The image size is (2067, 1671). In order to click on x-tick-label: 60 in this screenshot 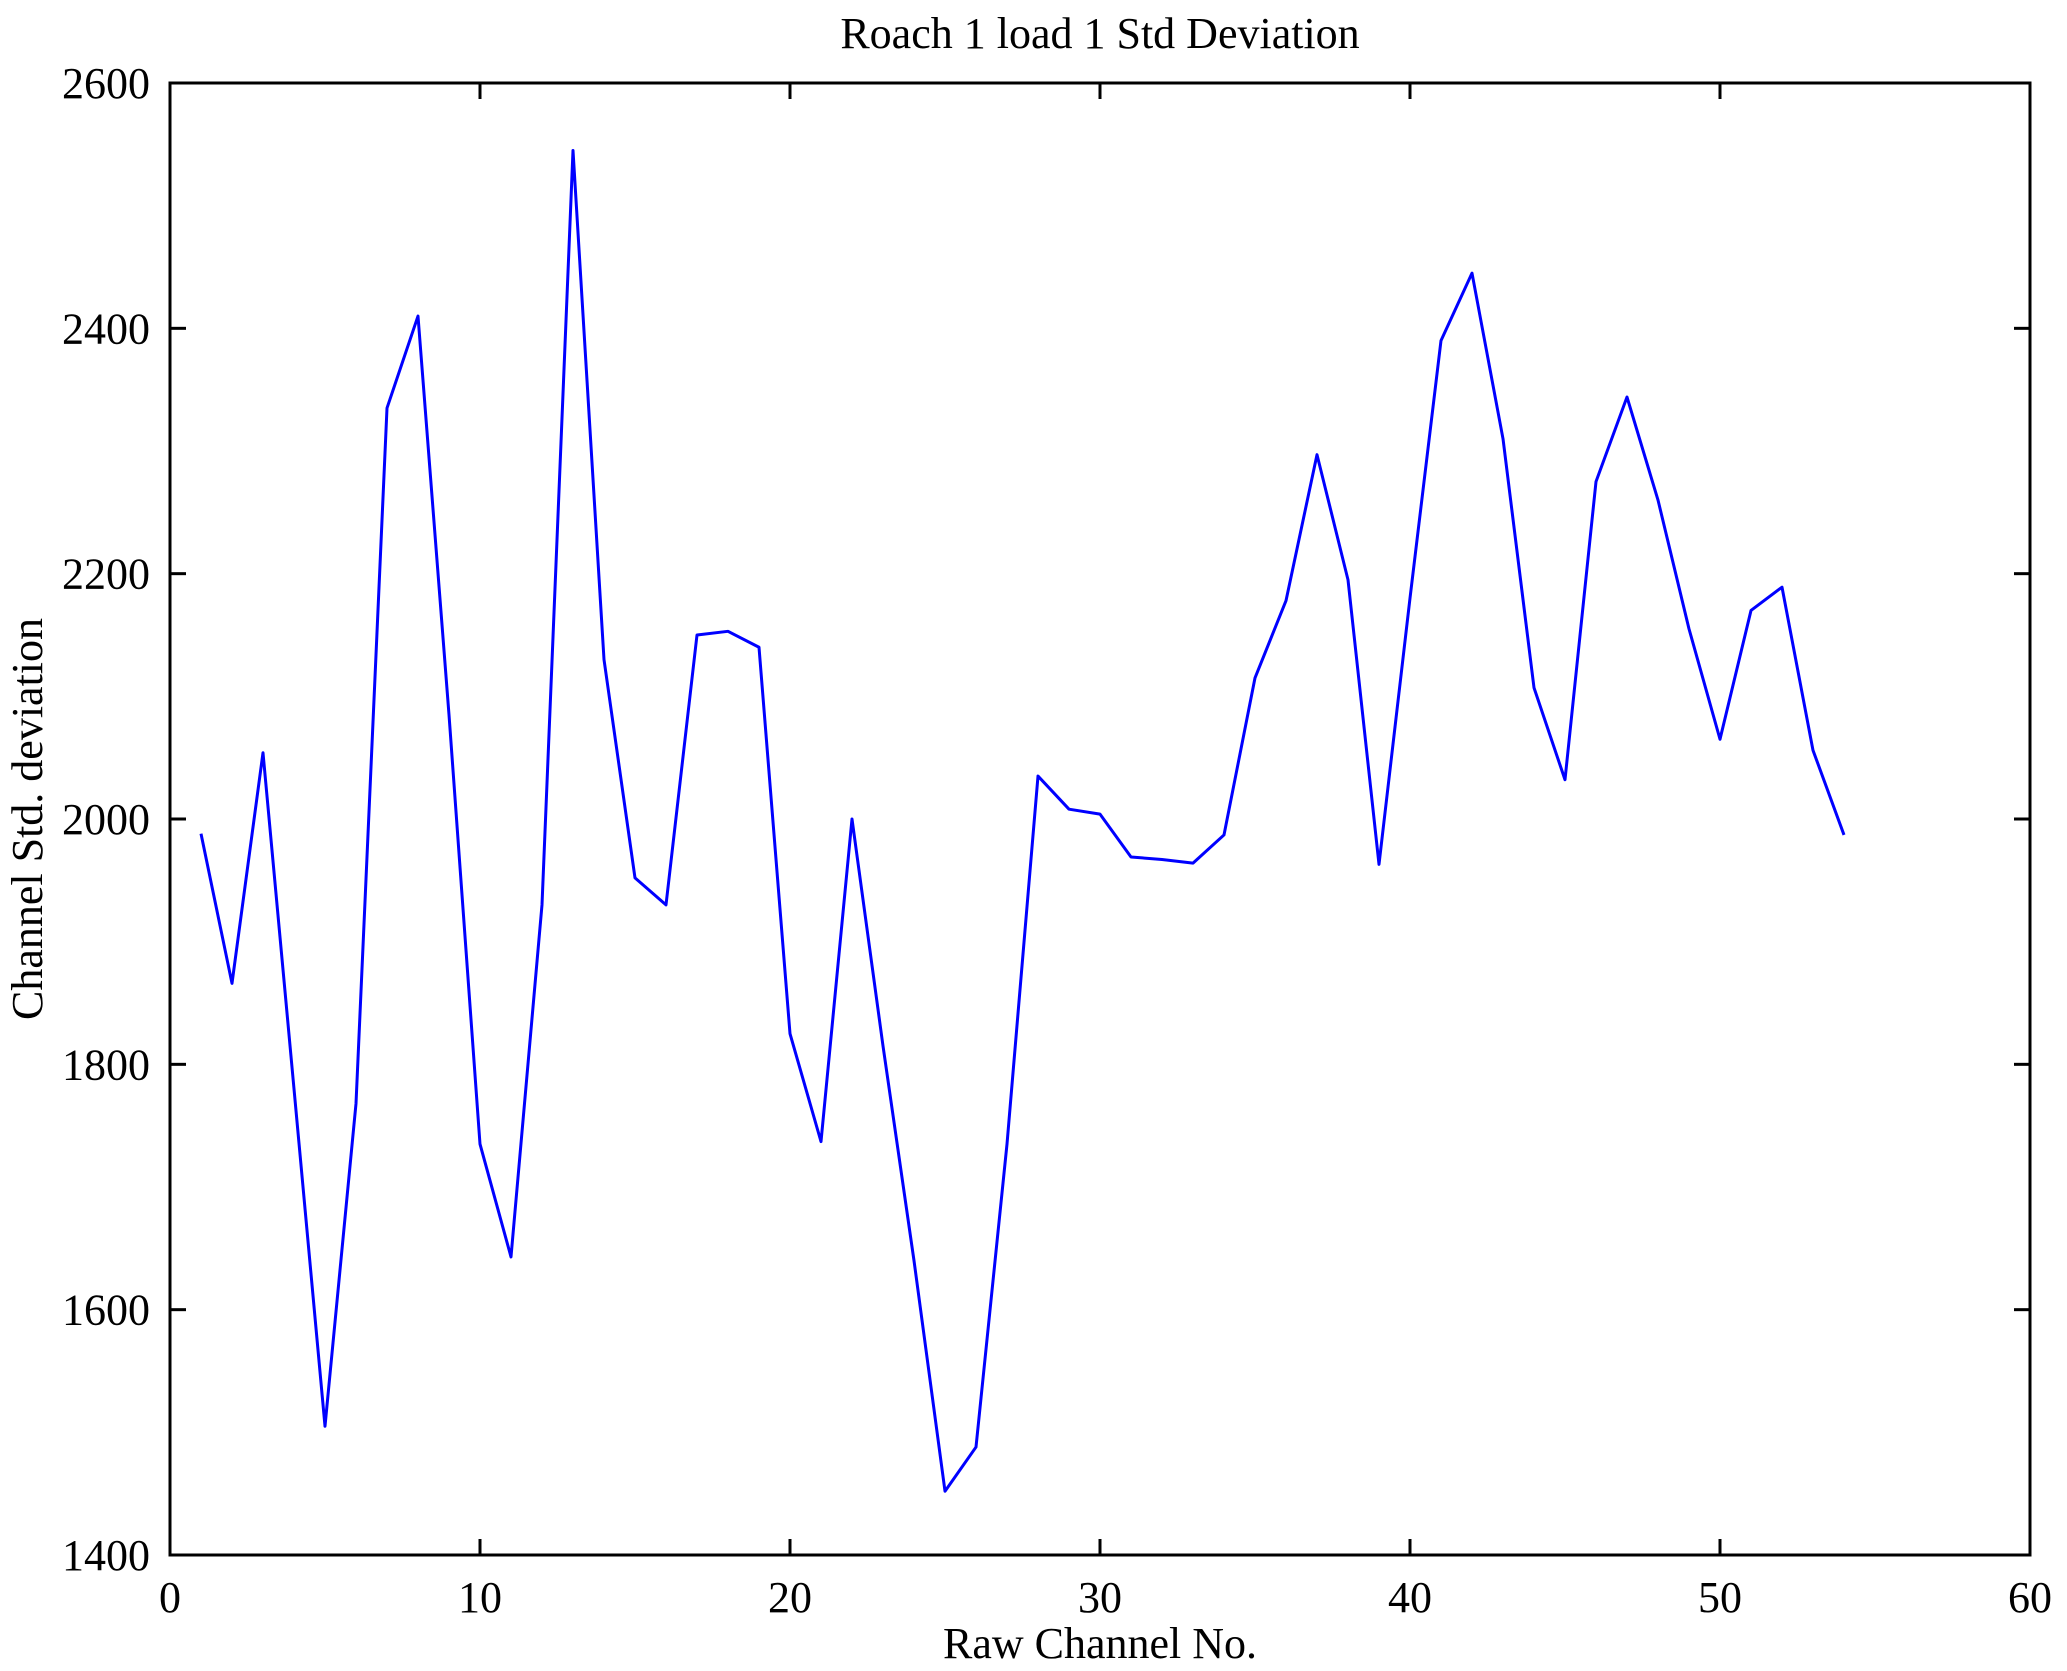, I will do `click(2030, 1597)`.